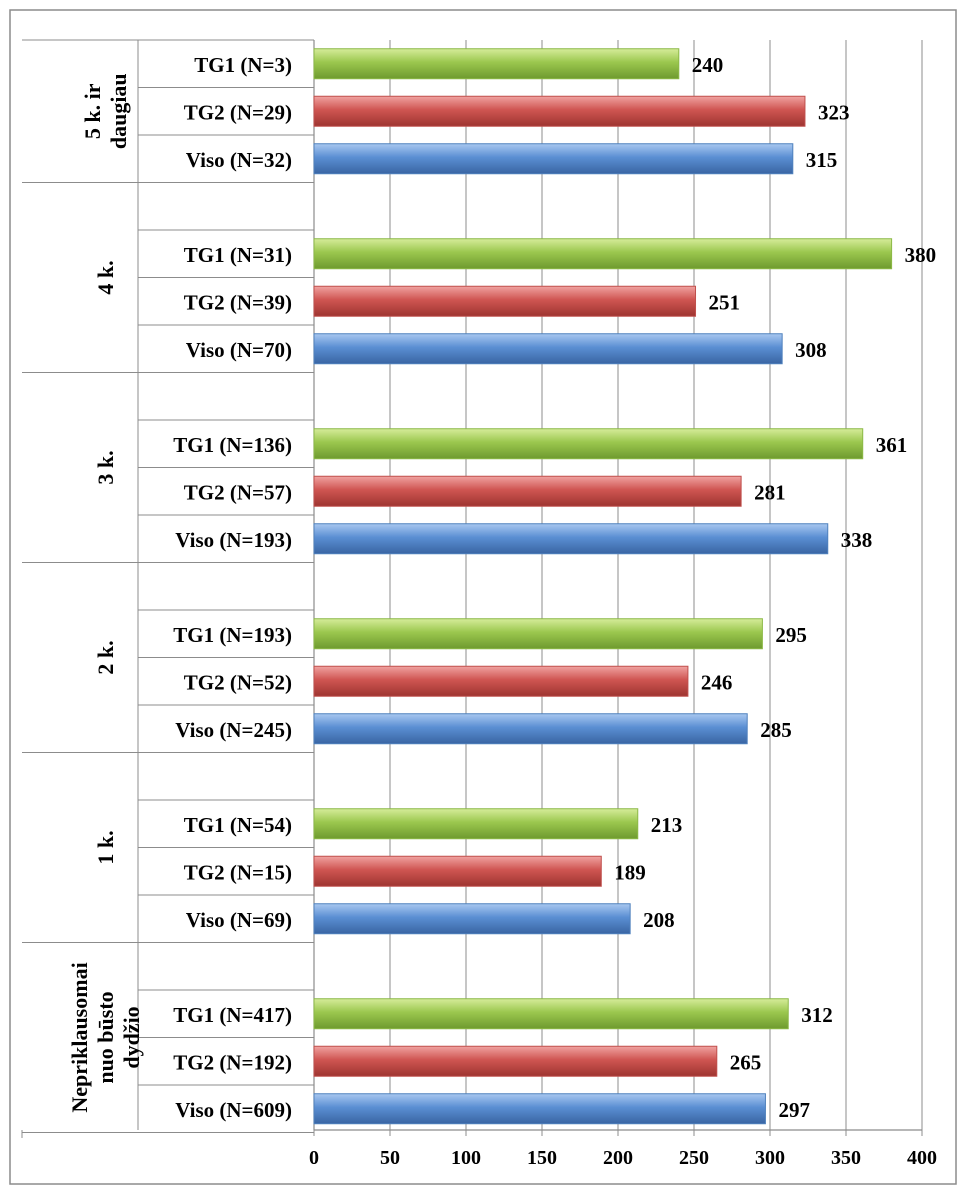  Describe the element at coordinates (243, 65) in the screenshot. I see `category-label: TG1 (N=3)` at that location.